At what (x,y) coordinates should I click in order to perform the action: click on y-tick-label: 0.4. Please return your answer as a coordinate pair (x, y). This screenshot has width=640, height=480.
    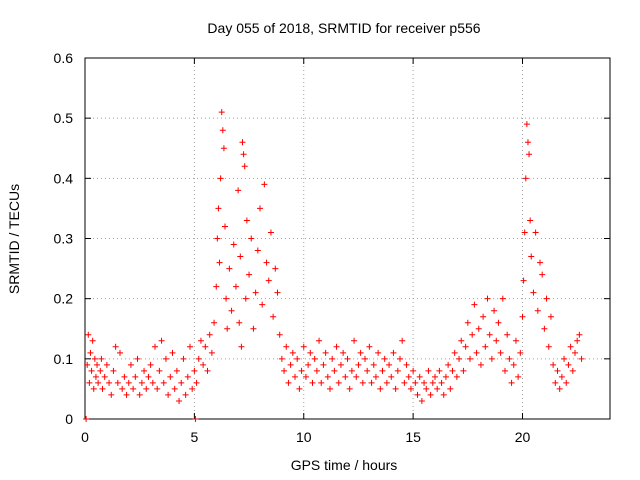
    Looking at the image, I should click on (64, 178).